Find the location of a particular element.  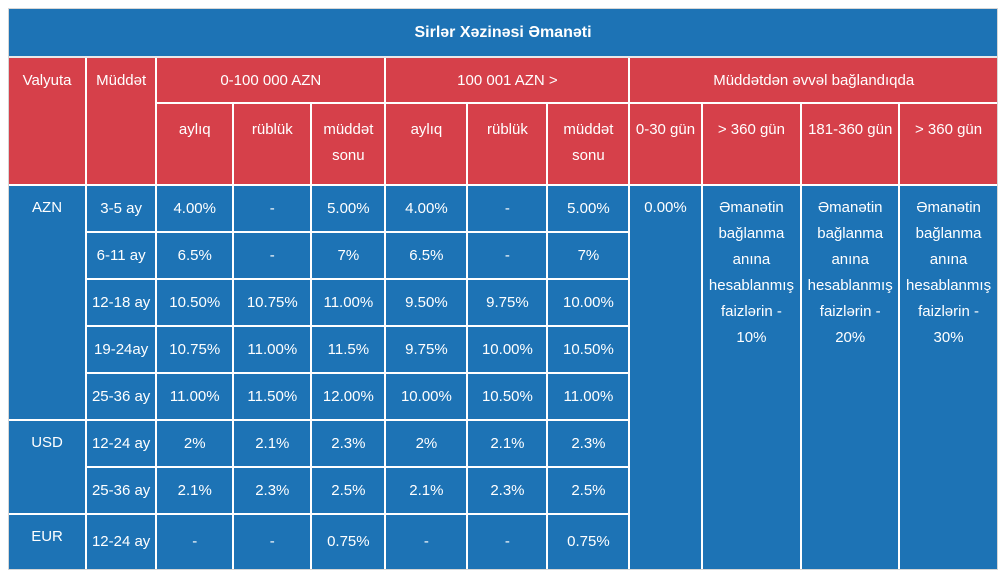

table-row: 6-11 ay 6.5% - 7% 6.5% - 7% is located at coordinates (503, 255).